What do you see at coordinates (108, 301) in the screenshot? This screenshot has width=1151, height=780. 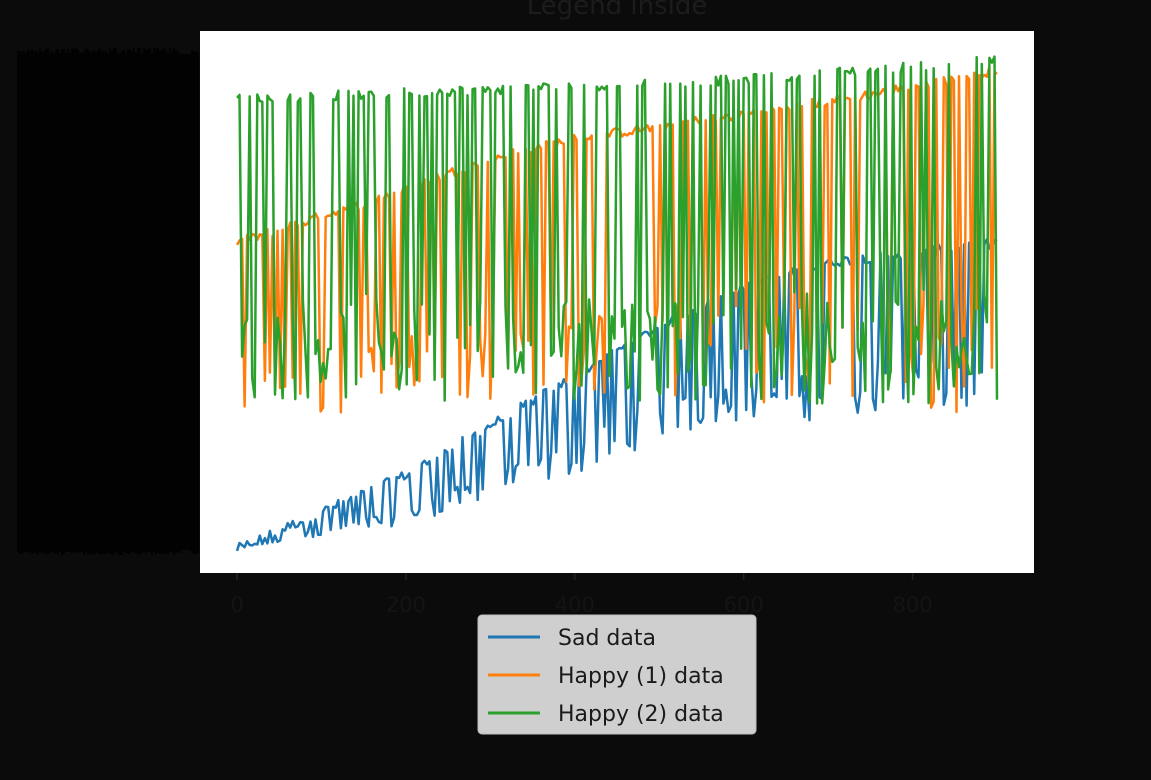 I see `left-artifact` at bounding box center [108, 301].